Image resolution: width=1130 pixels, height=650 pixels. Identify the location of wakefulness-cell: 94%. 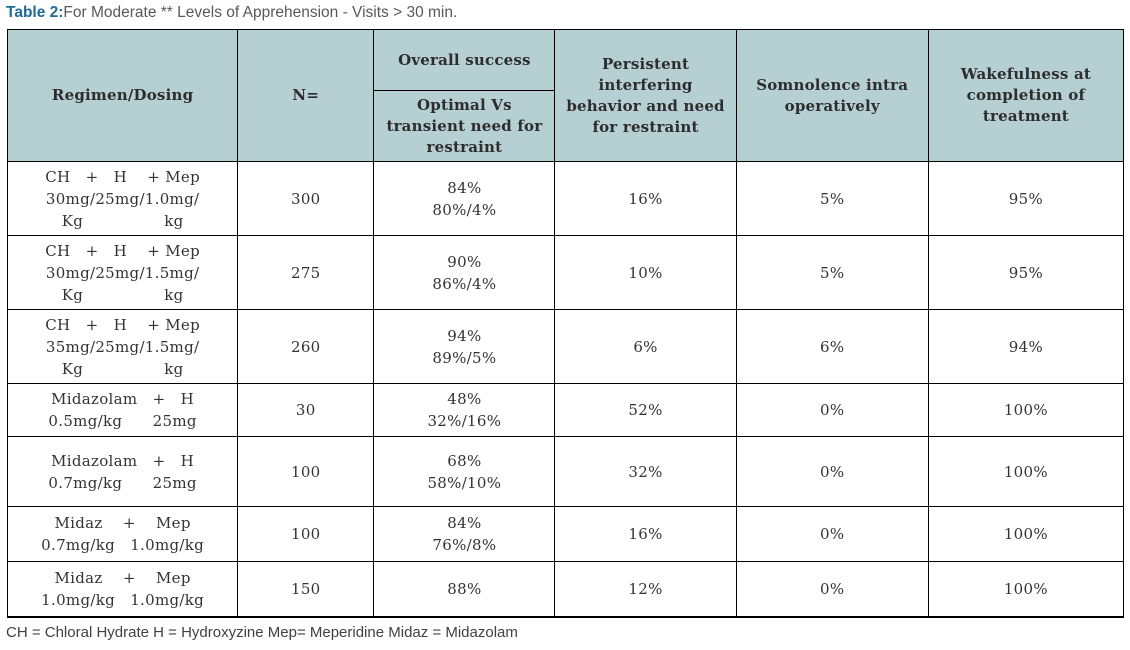
(1026, 346).